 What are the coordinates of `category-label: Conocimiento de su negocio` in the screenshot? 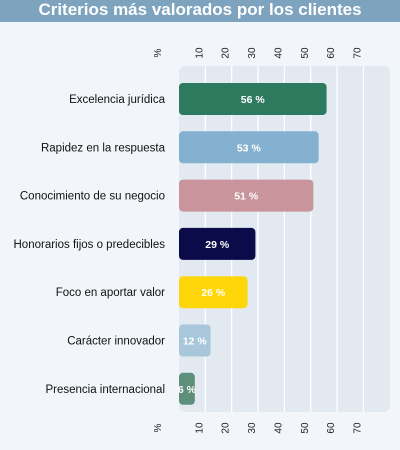 It's located at (92, 197).